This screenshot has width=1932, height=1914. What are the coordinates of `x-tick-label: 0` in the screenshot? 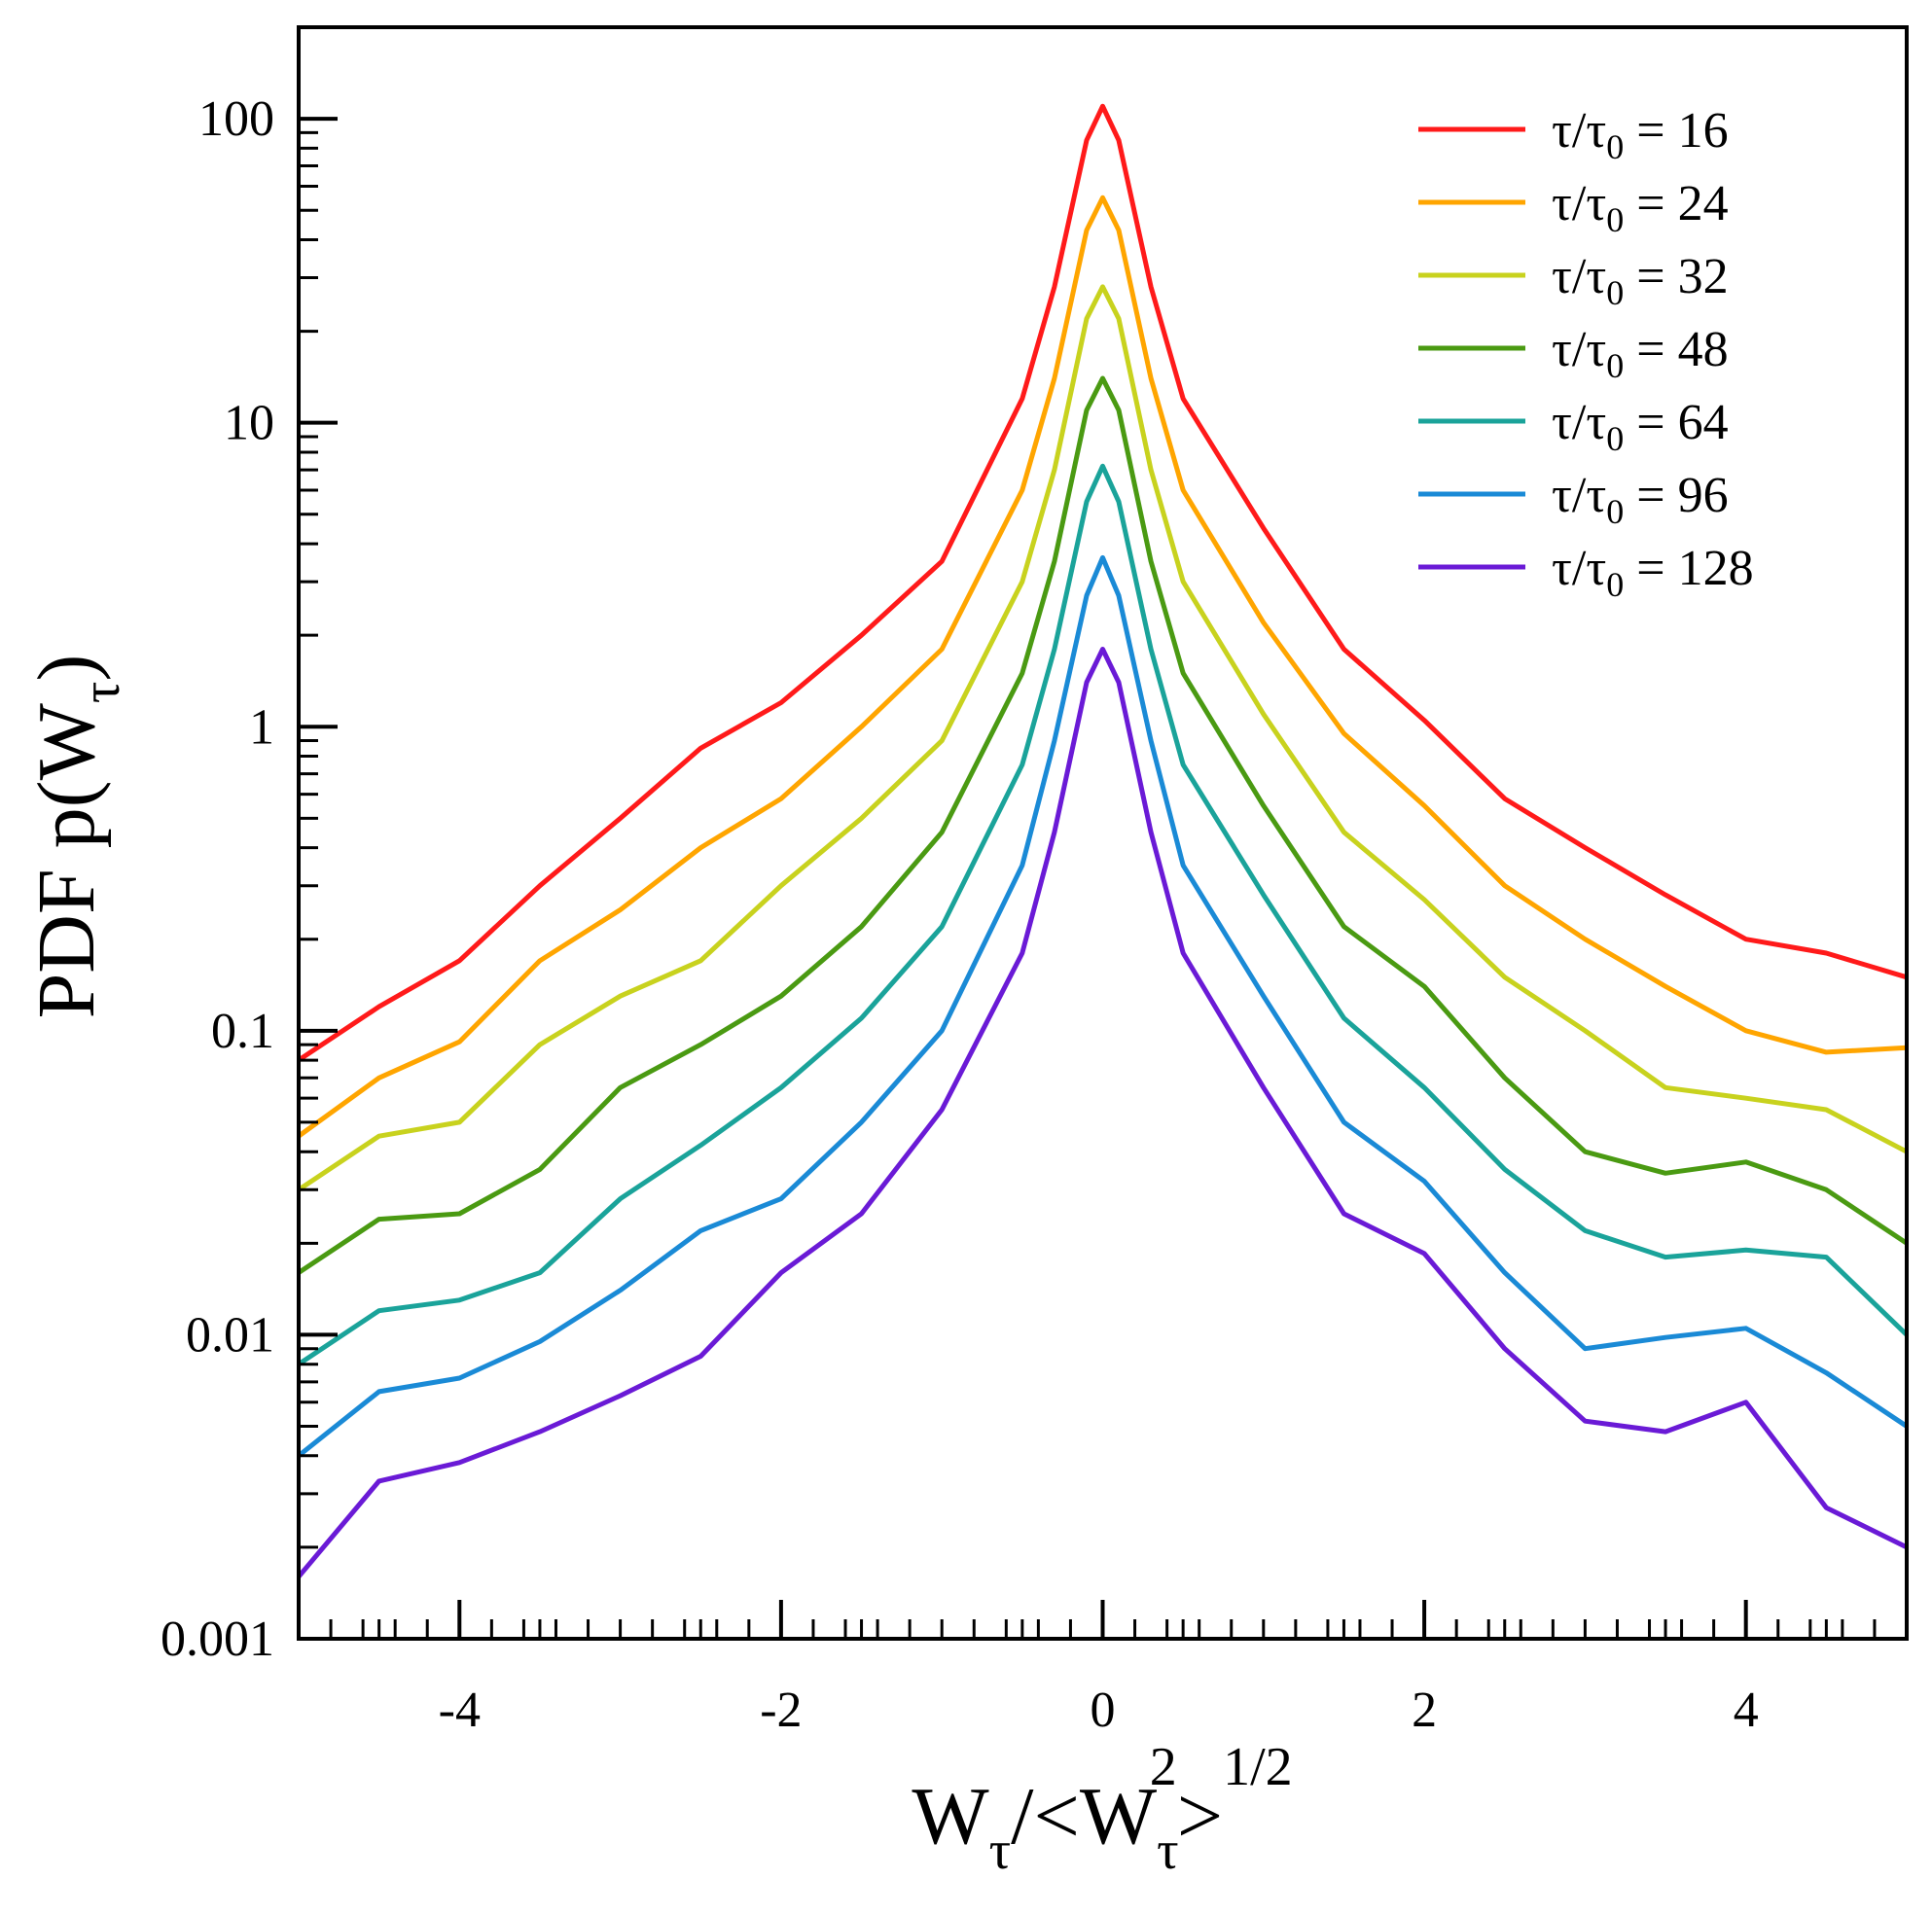 It's located at (1103, 1711).